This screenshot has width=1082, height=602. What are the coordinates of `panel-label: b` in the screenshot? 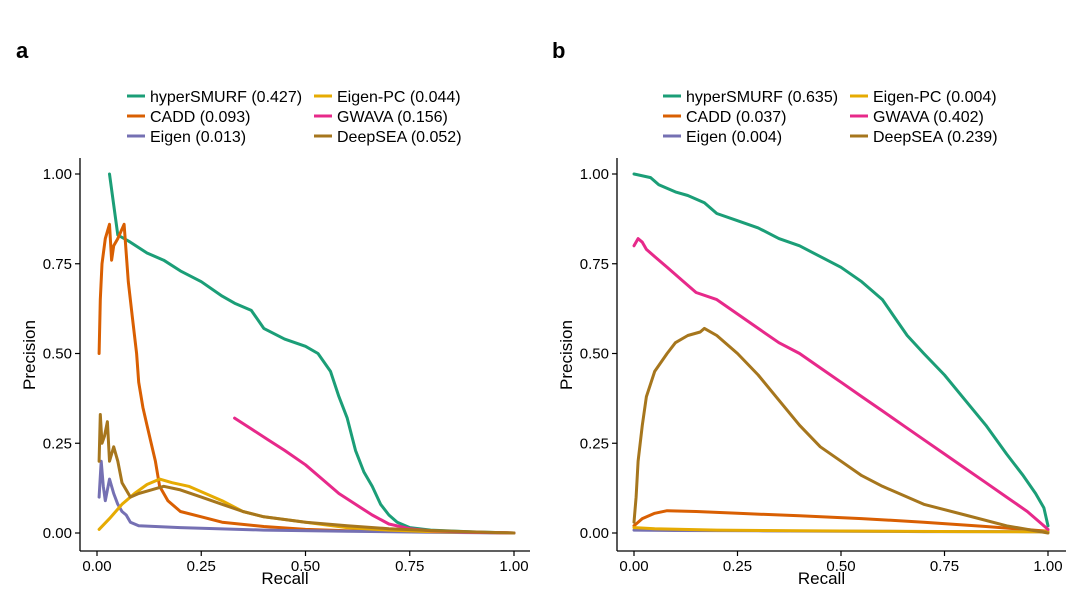 It's located at (558, 50).